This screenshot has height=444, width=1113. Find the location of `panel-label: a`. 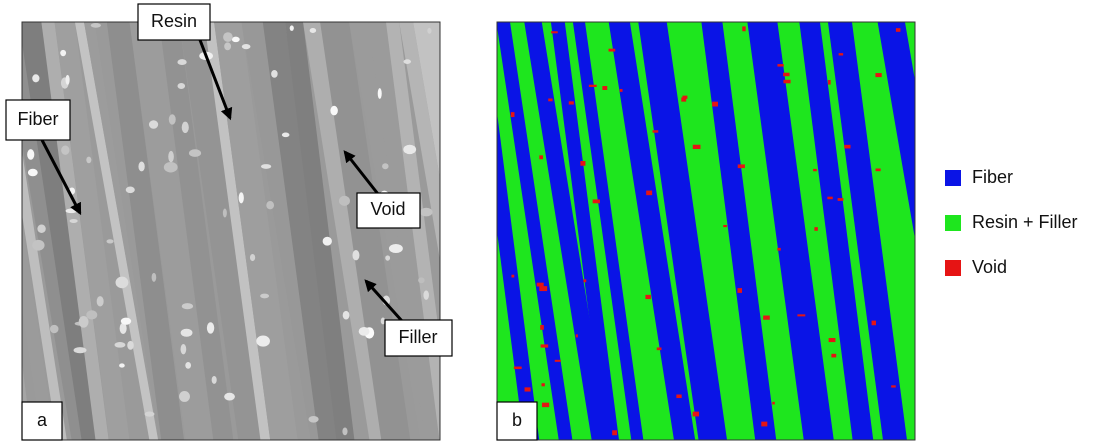

panel-label: a is located at coordinates (42, 420).